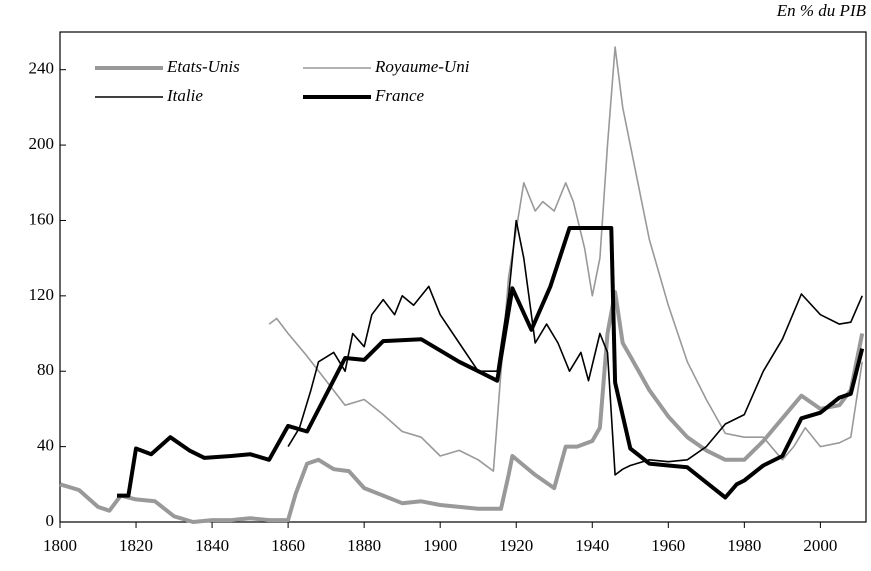  I want to click on x-tick-label: 1820, so click(136, 545).